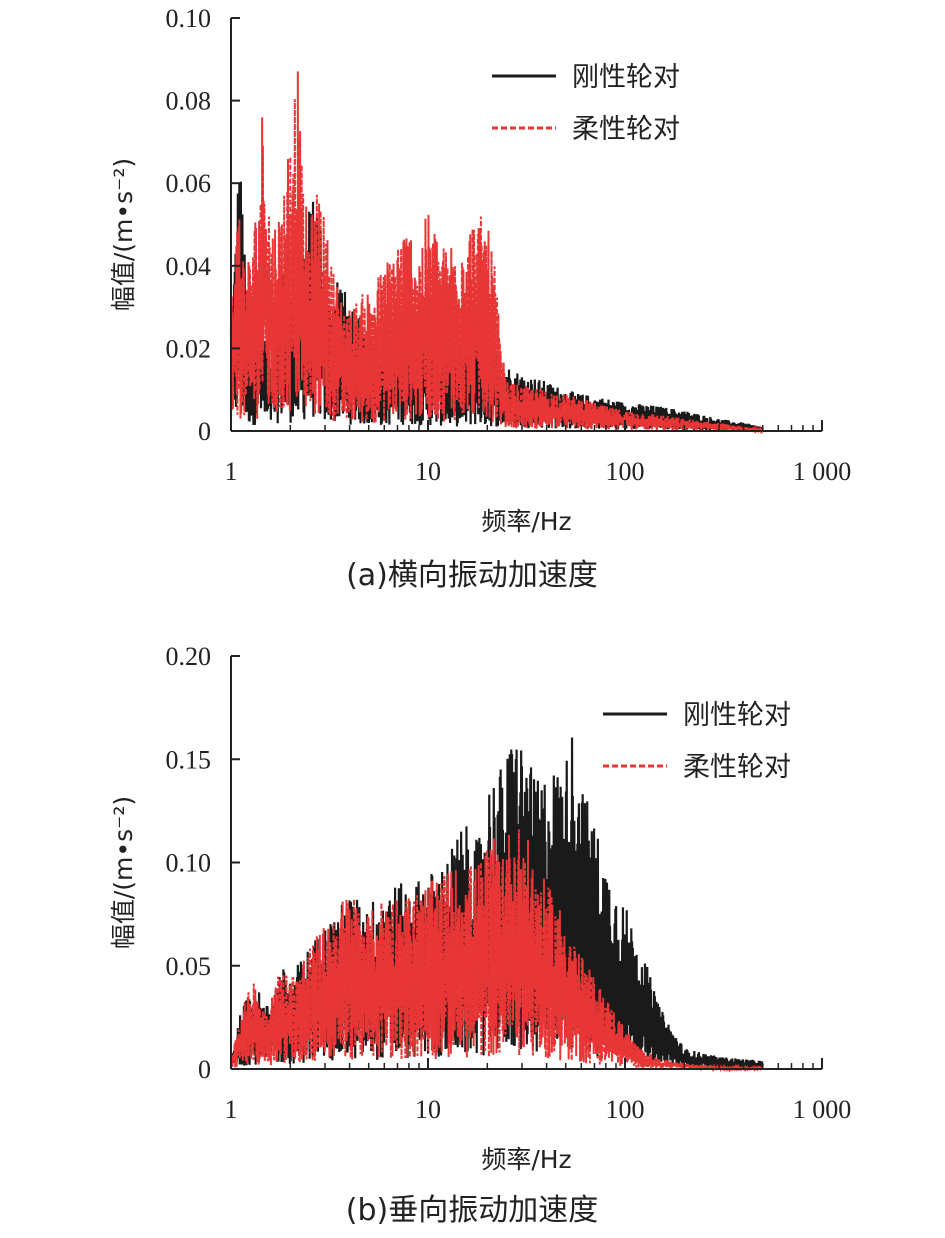 The width and height of the screenshot is (945, 1238). I want to click on y-tick-label: 0.04, so click(189, 266).